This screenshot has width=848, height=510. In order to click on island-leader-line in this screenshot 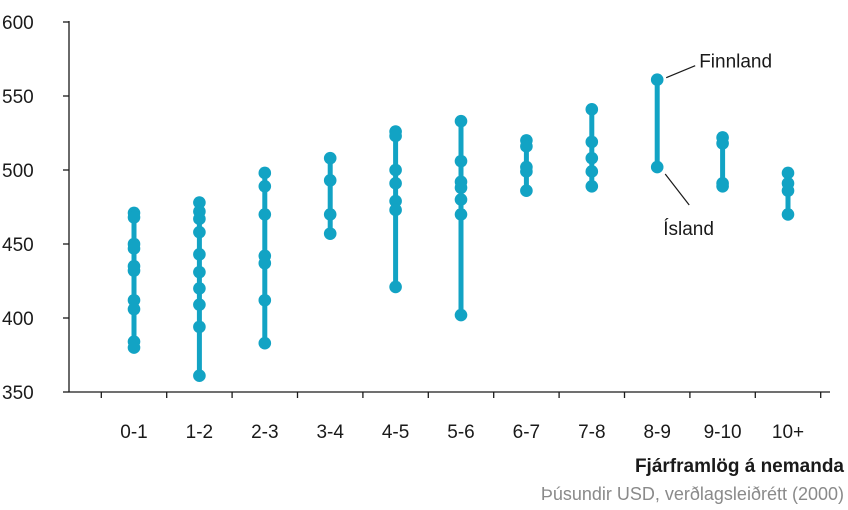, I will do `click(677, 189)`.